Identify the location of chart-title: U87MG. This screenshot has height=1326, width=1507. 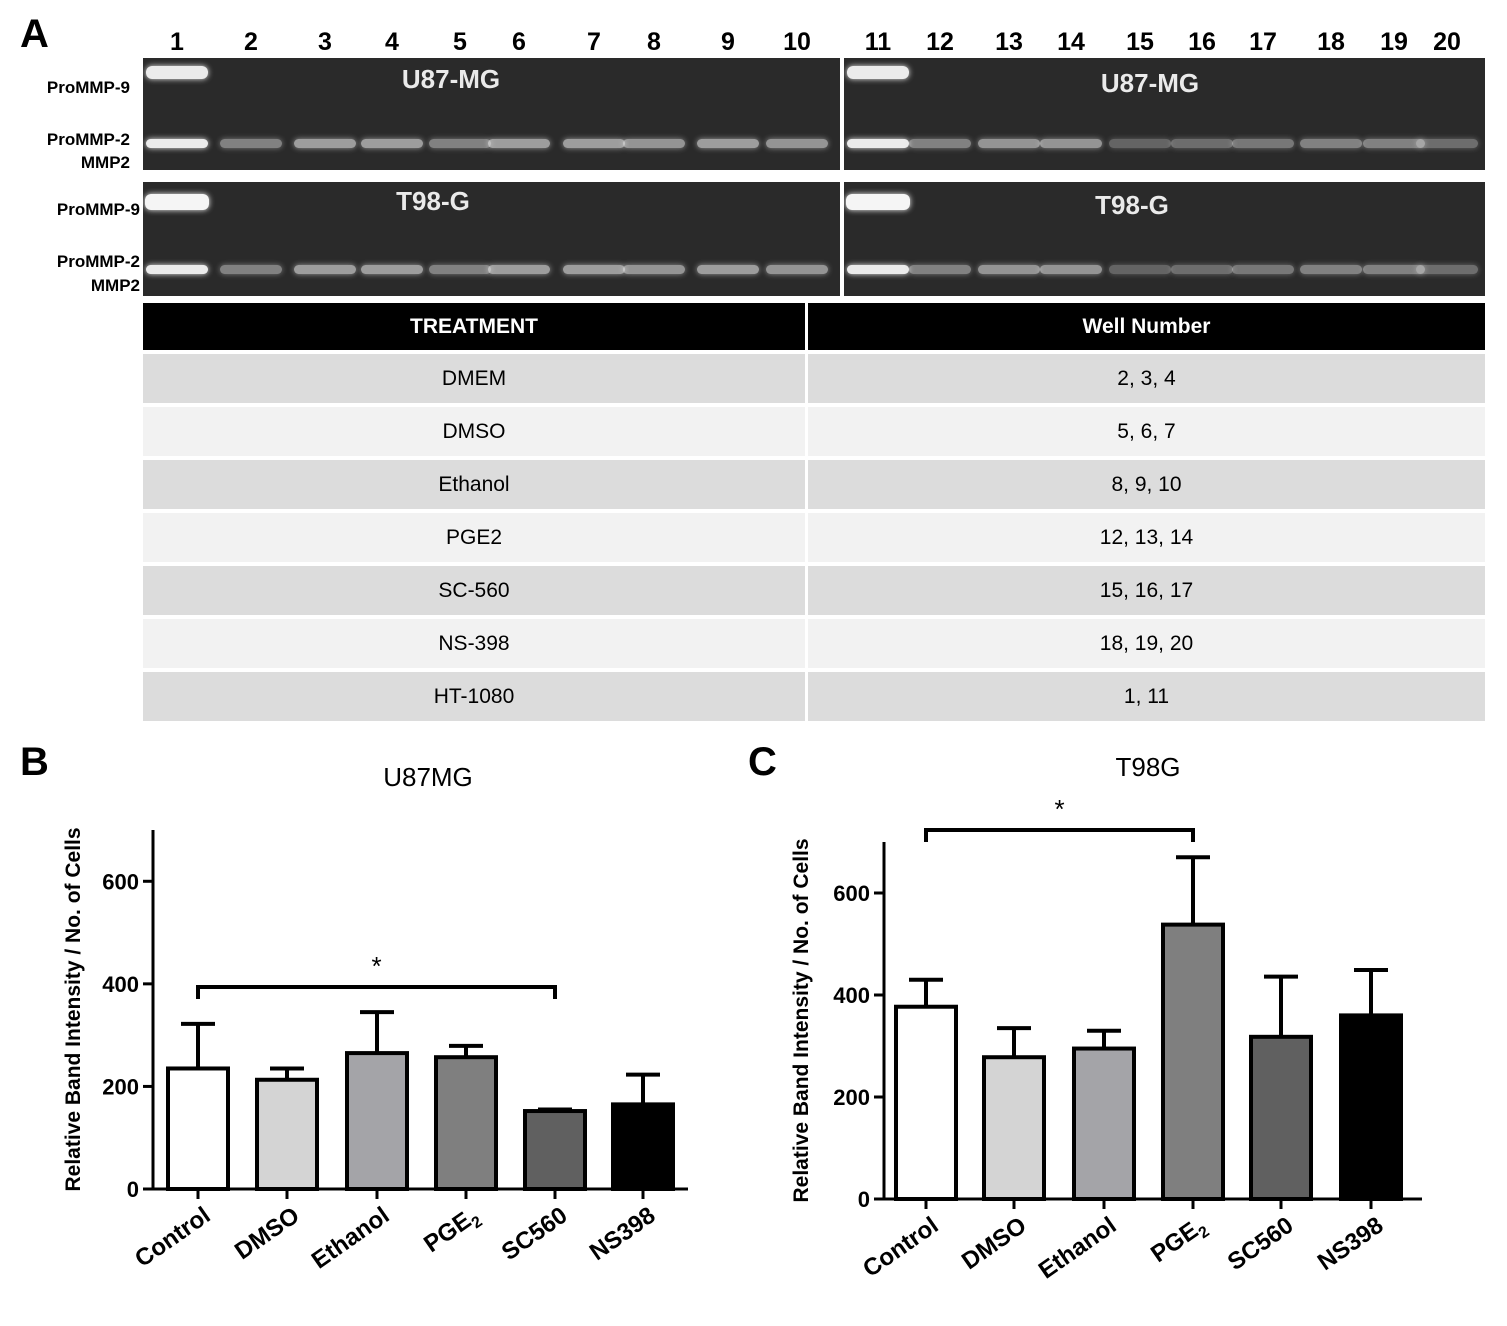
(428, 777).